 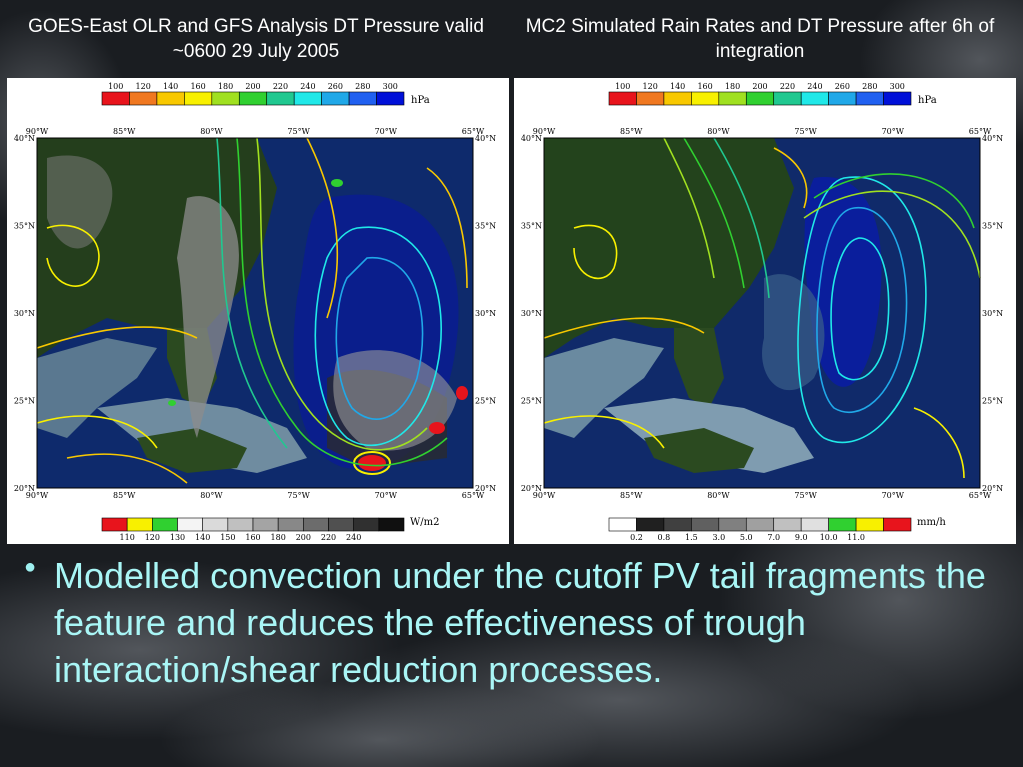 What do you see at coordinates (691, 537) in the screenshot?
I see `bottom-scale-label: 1.5` at bounding box center [691, 537].